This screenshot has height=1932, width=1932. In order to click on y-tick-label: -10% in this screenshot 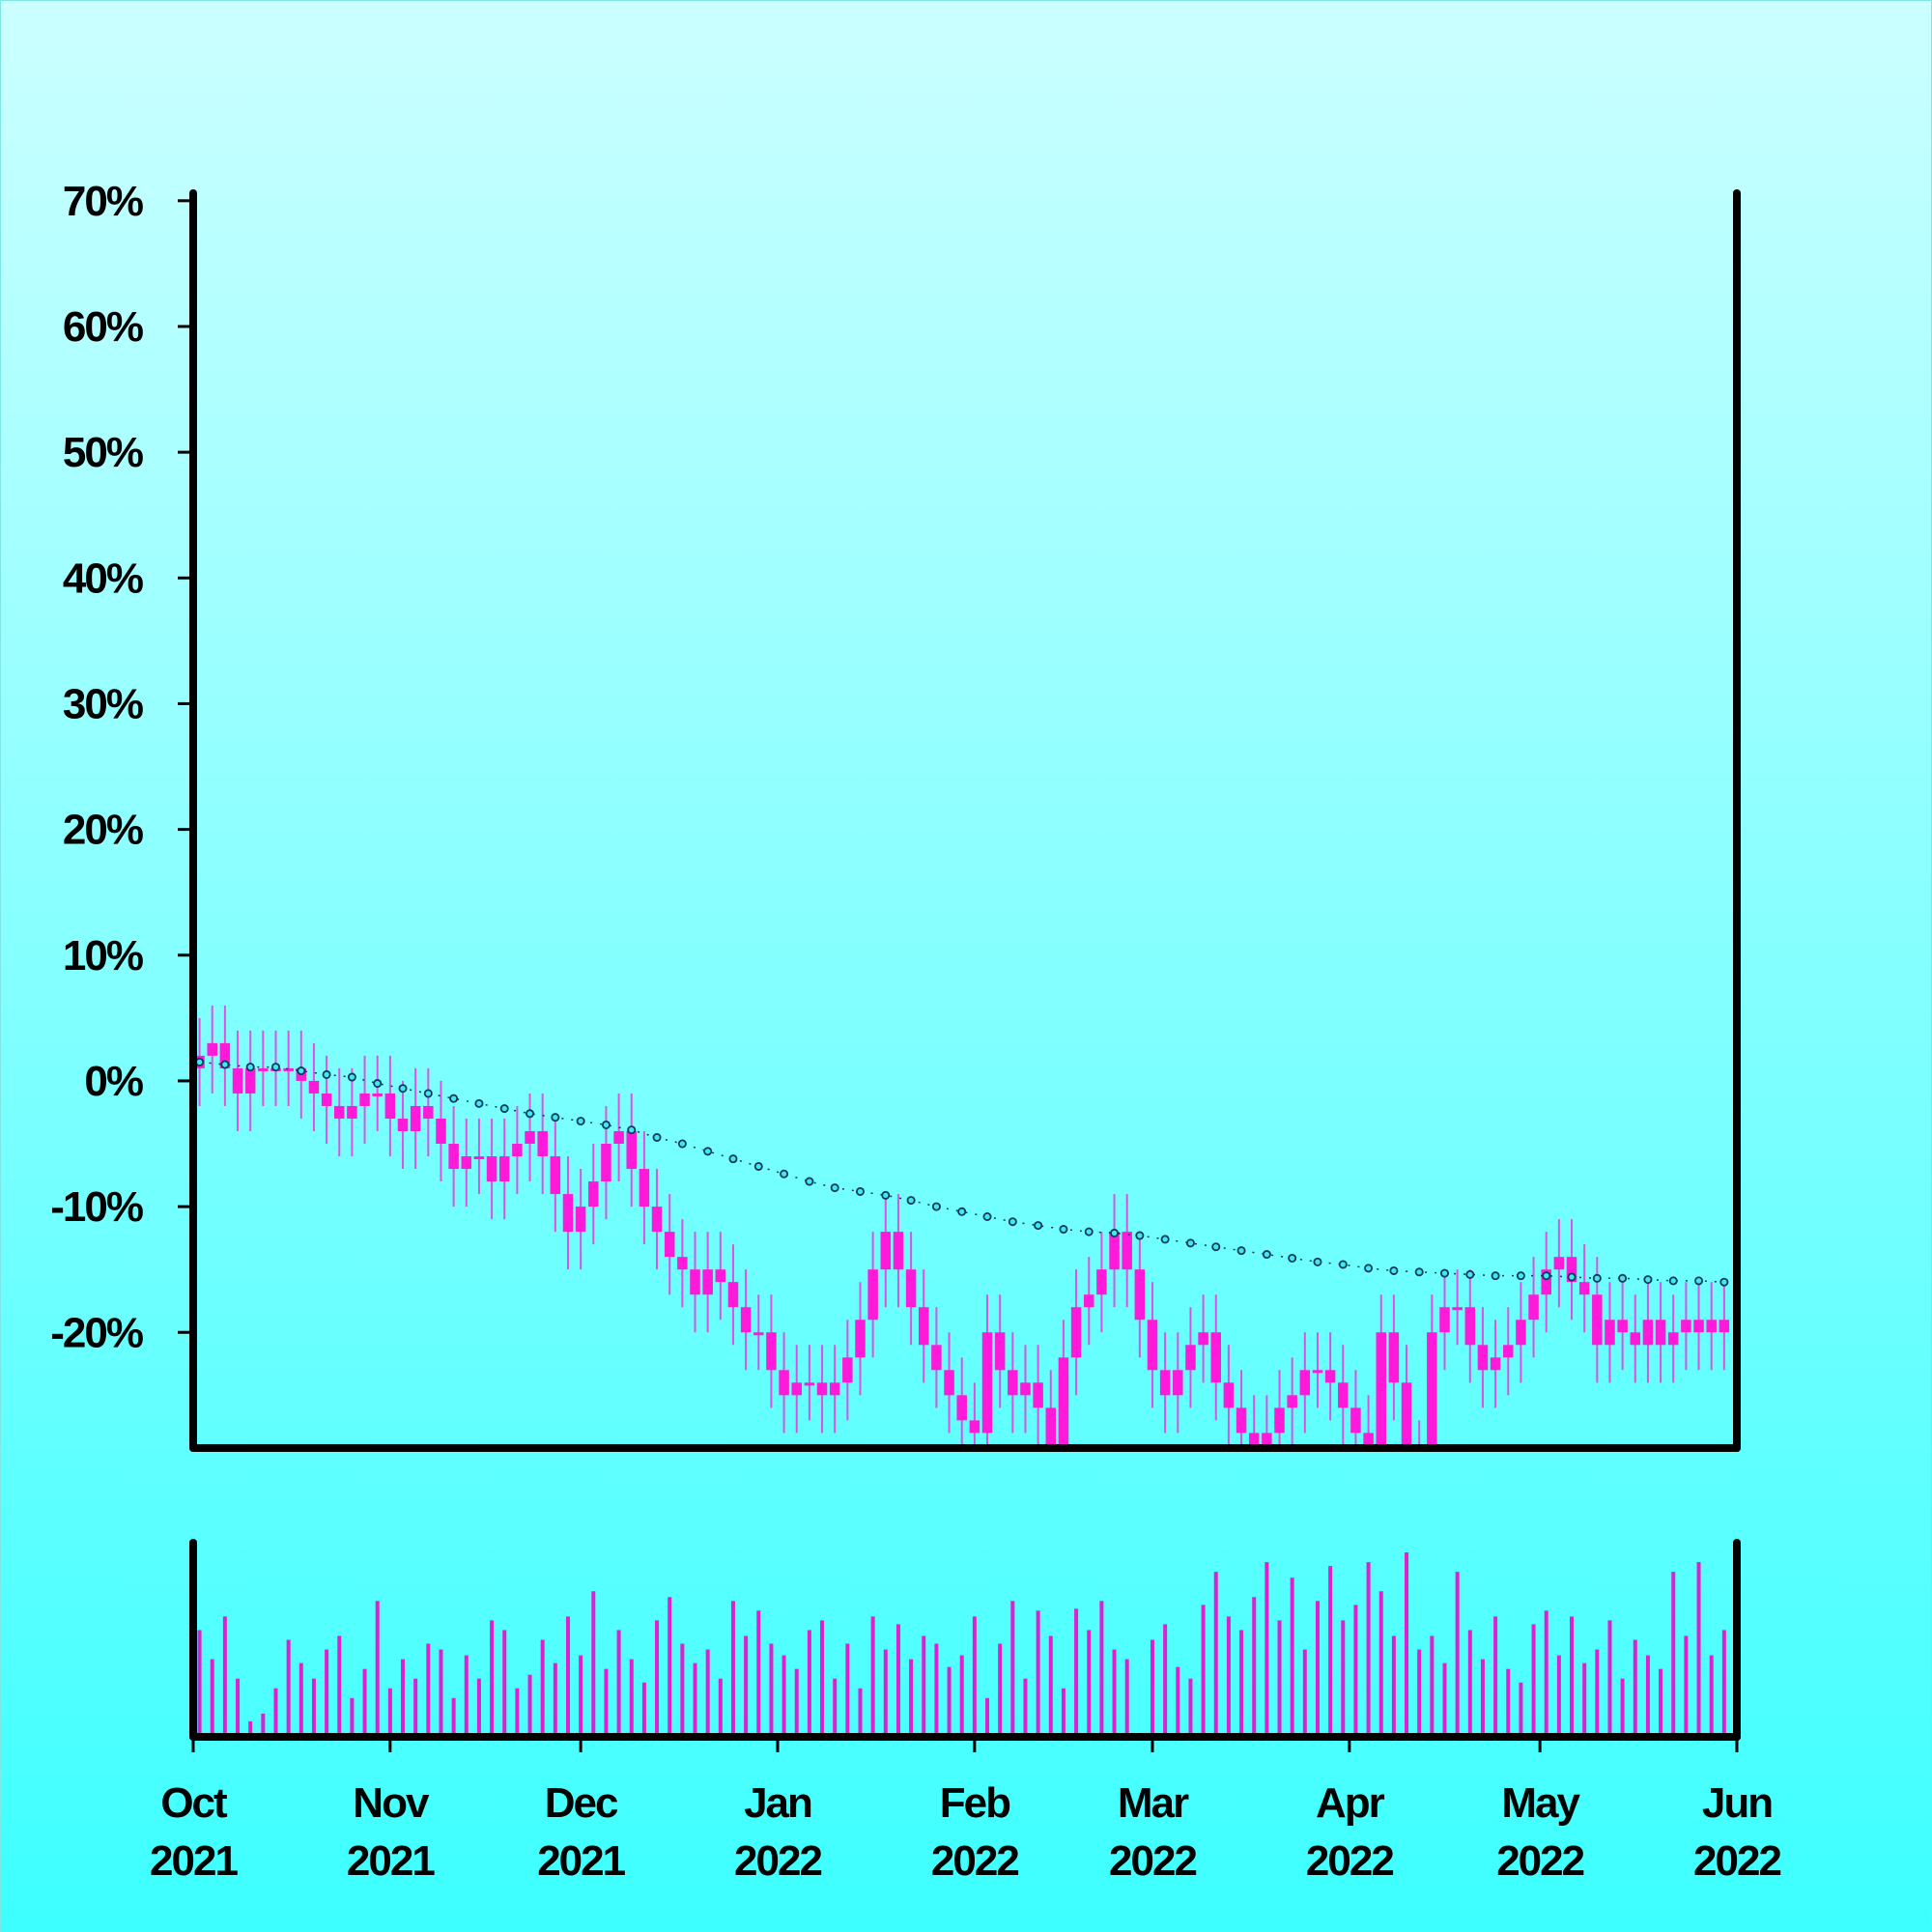, I will do `click(96, 1207)`.